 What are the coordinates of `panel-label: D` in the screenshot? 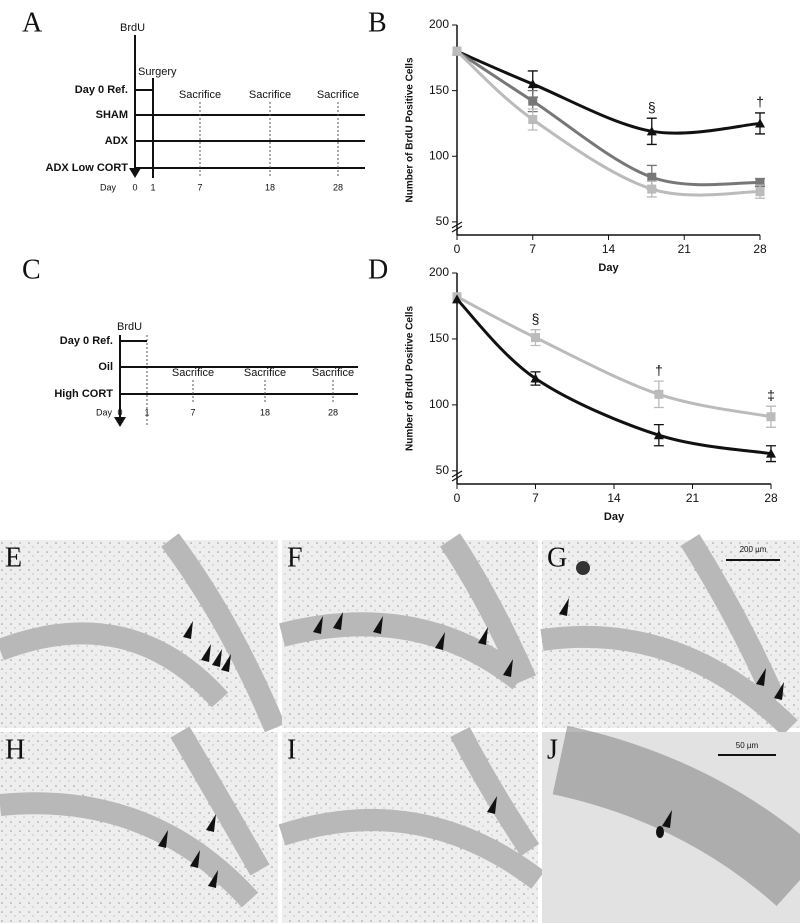 It's located at (378, 269).